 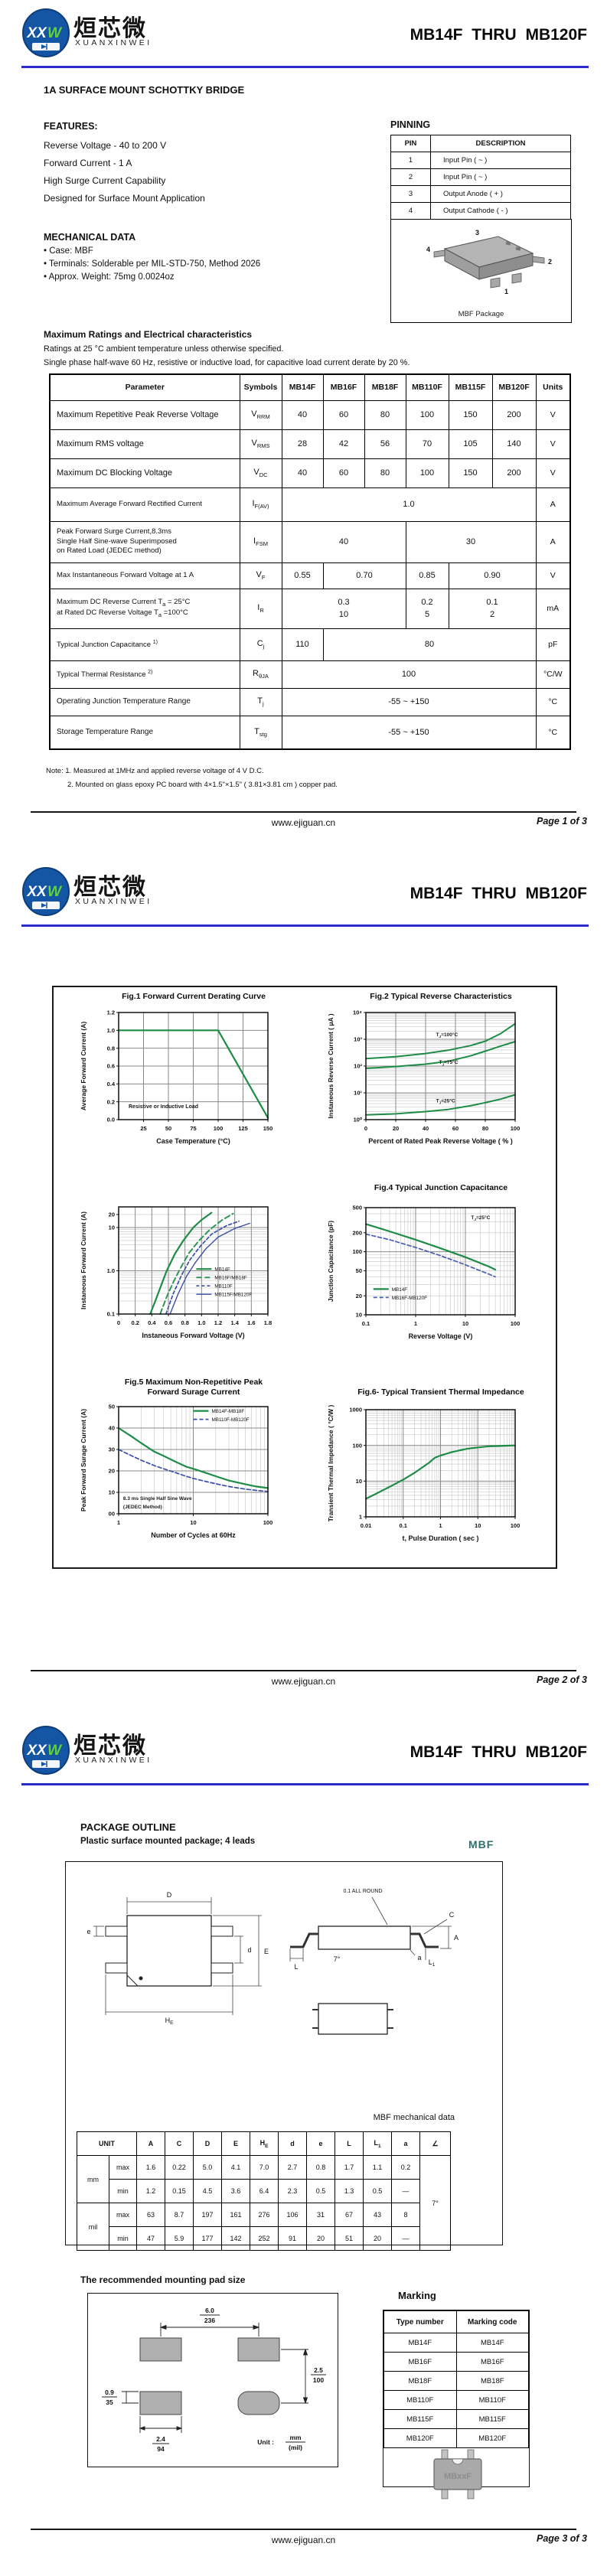 What do you see at coordinates (350, 2215) in the screenshot?
I see `mech-value-cell: 67` at bounding box center [350, 2215].